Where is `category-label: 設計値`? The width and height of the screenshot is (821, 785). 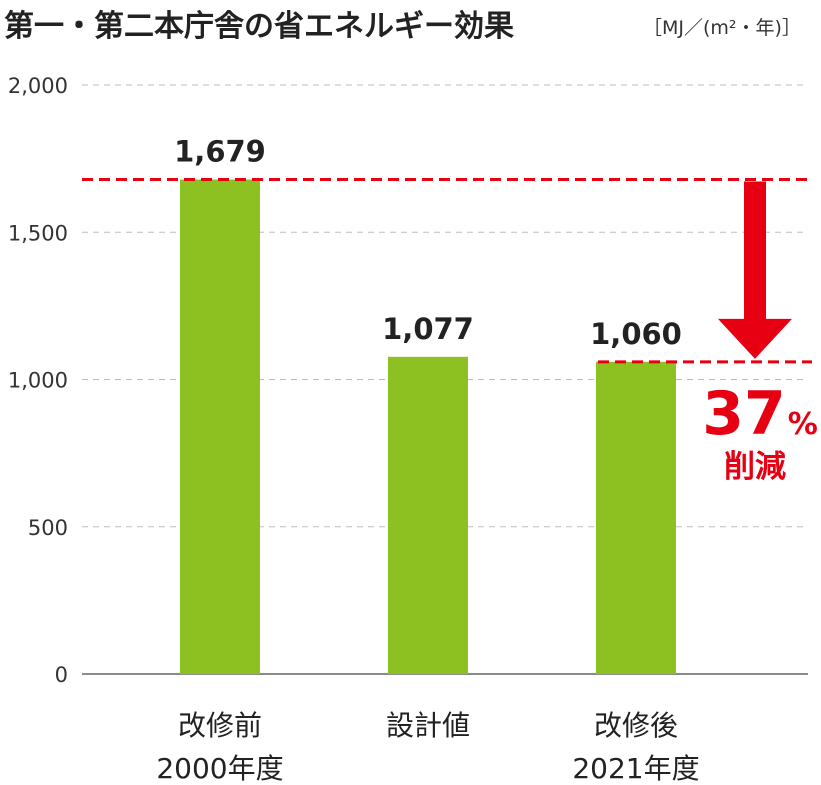 category-label: 設計値 is located at coordinates (428, 725).